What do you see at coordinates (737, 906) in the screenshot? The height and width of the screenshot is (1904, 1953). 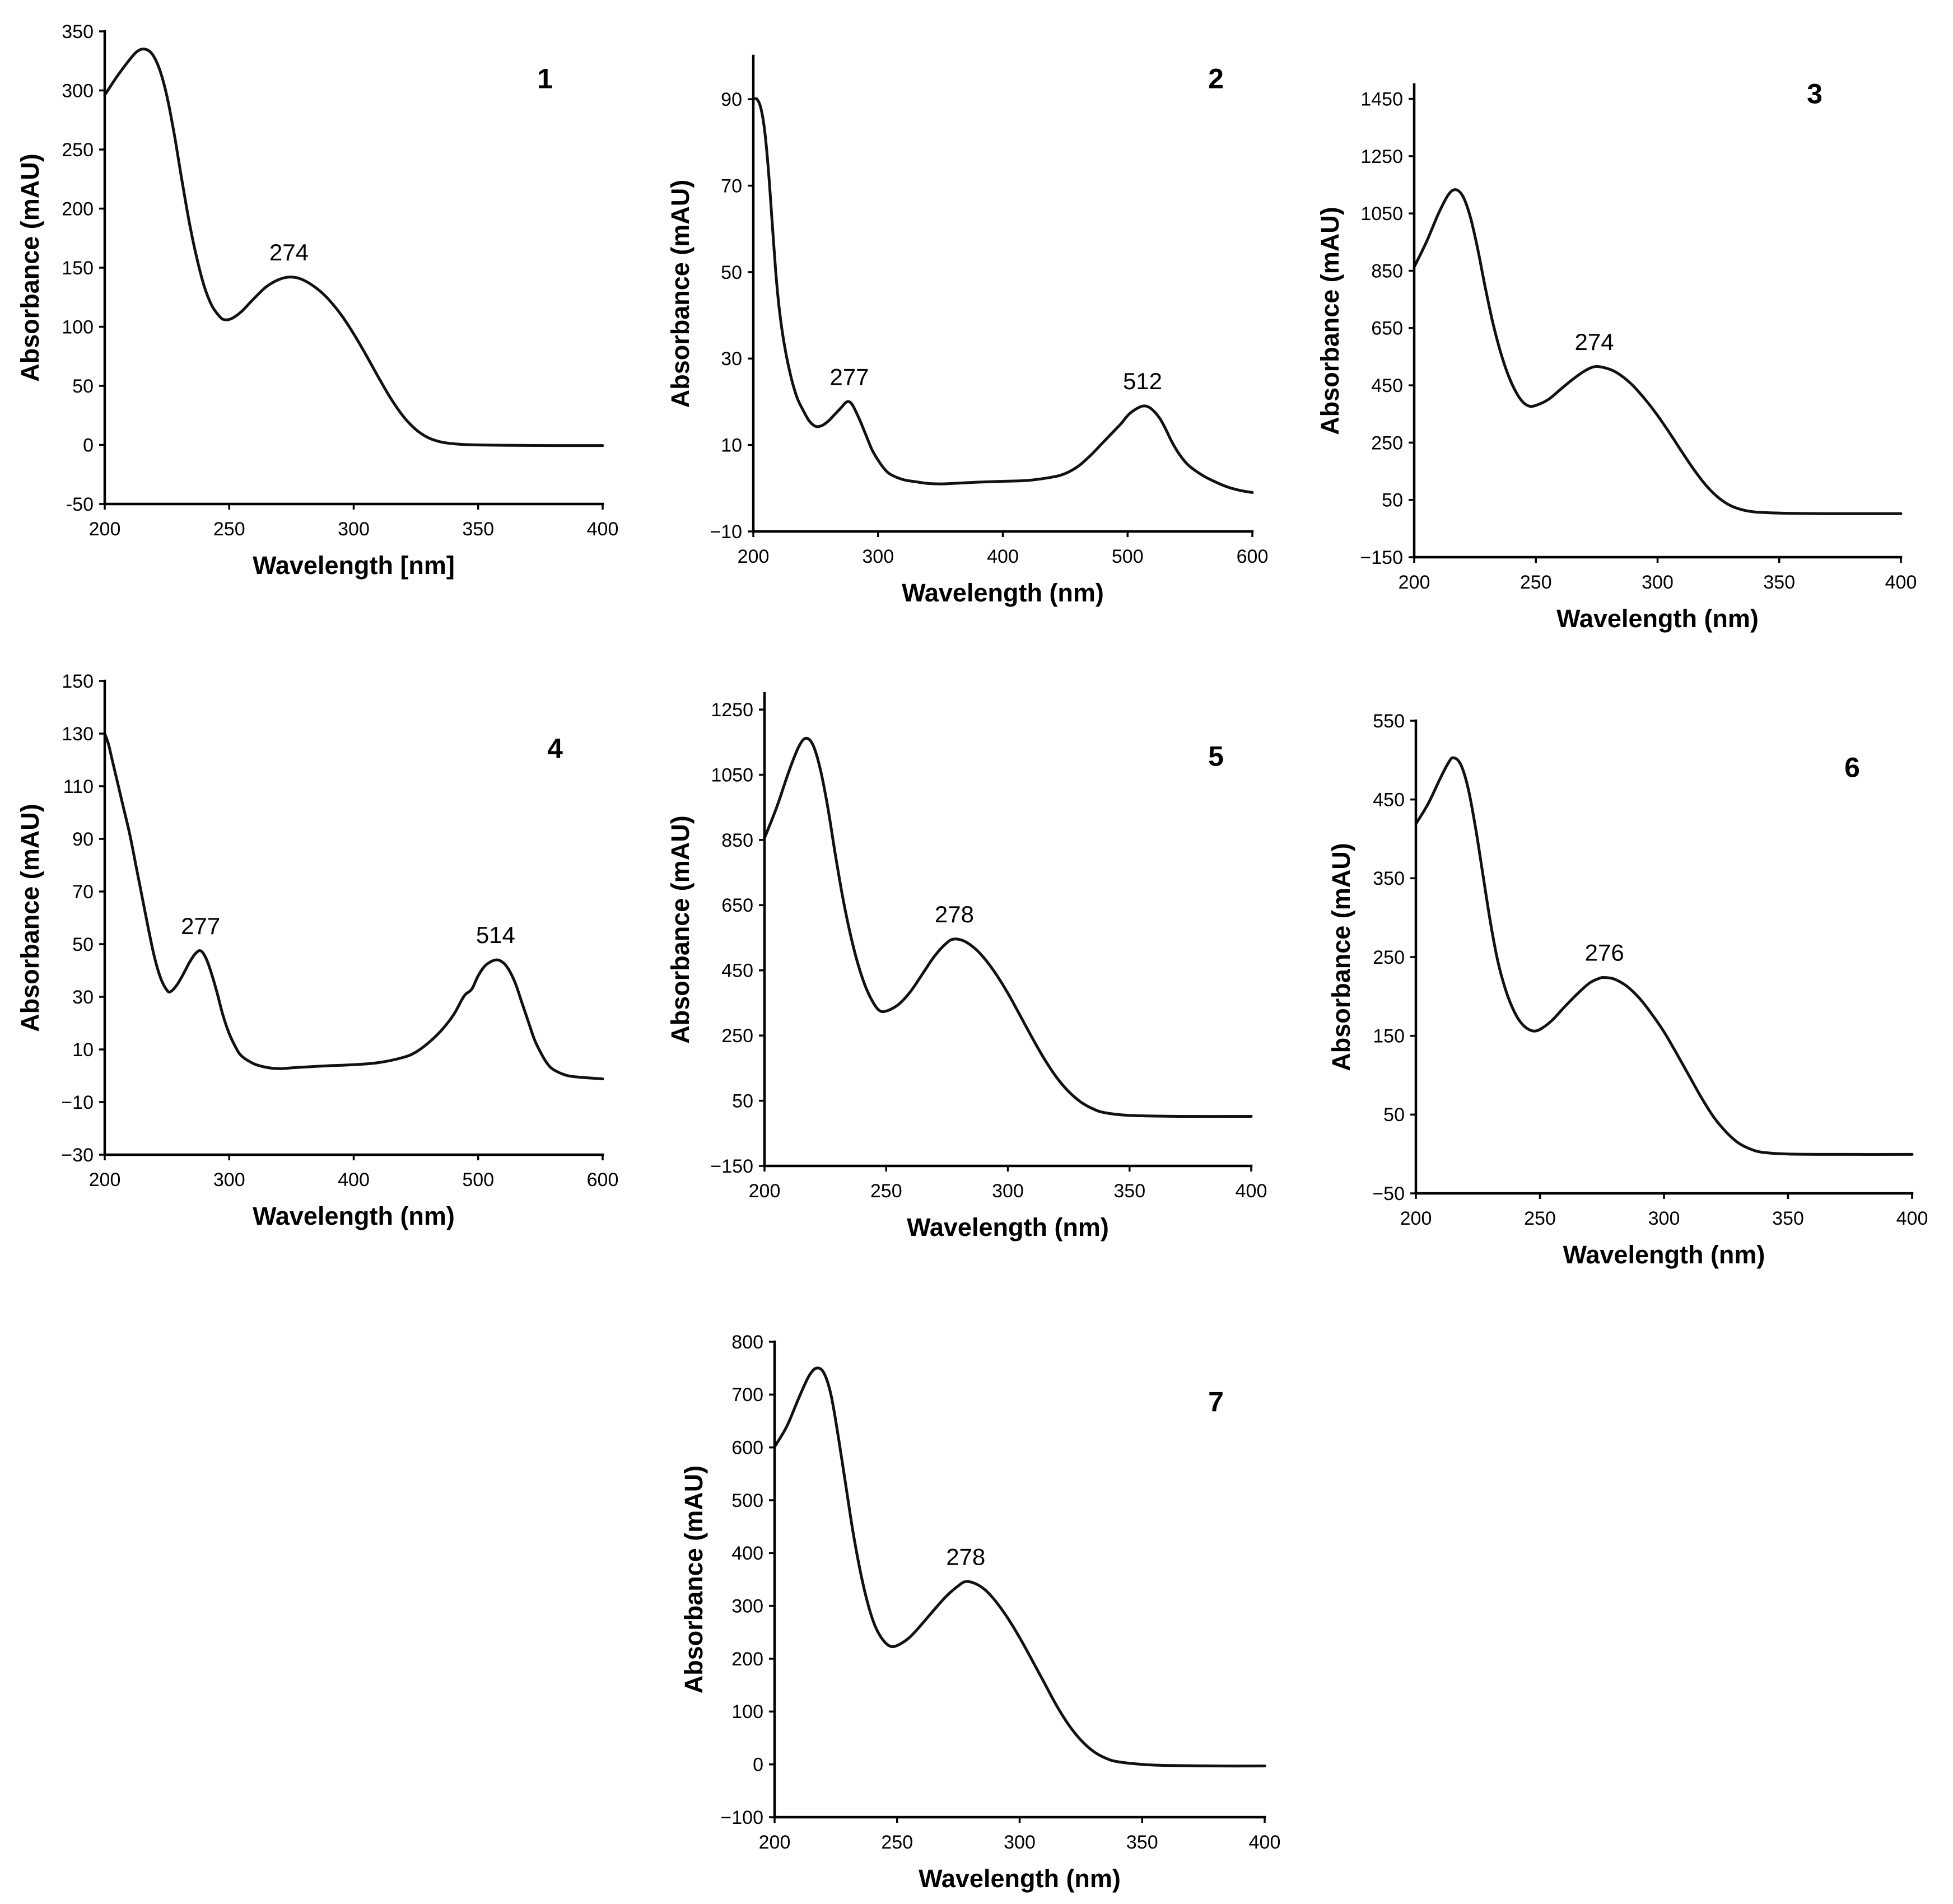 I see `y-tick-label: 650` at bounding box center [737, 906].